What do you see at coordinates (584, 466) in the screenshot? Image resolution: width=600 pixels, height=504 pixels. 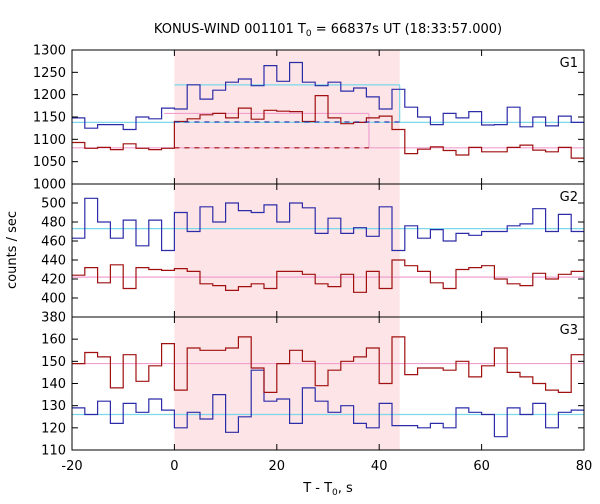 I see `x-tick-label: 80` at bounding box center [584, 466].